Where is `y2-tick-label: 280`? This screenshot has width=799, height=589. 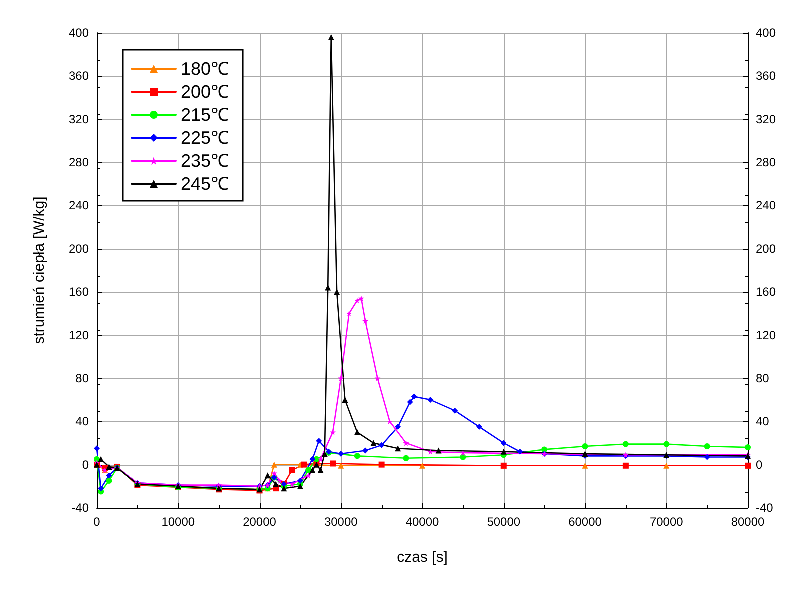
y2-tick-label: 280 is located at coordinates (766, 163).